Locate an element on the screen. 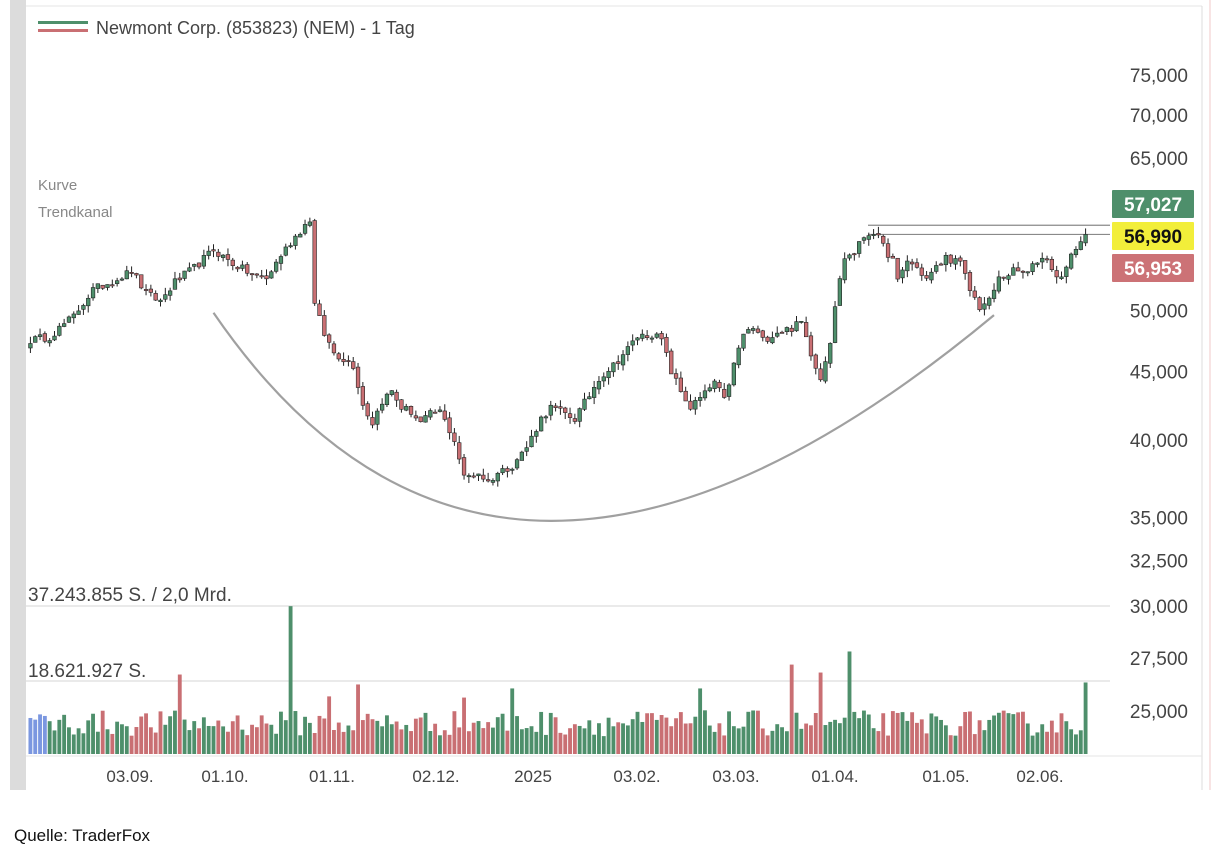 This screenshot has width=1224, height=862. legend-kurve: Kurve is located at coordinates (57, 185).